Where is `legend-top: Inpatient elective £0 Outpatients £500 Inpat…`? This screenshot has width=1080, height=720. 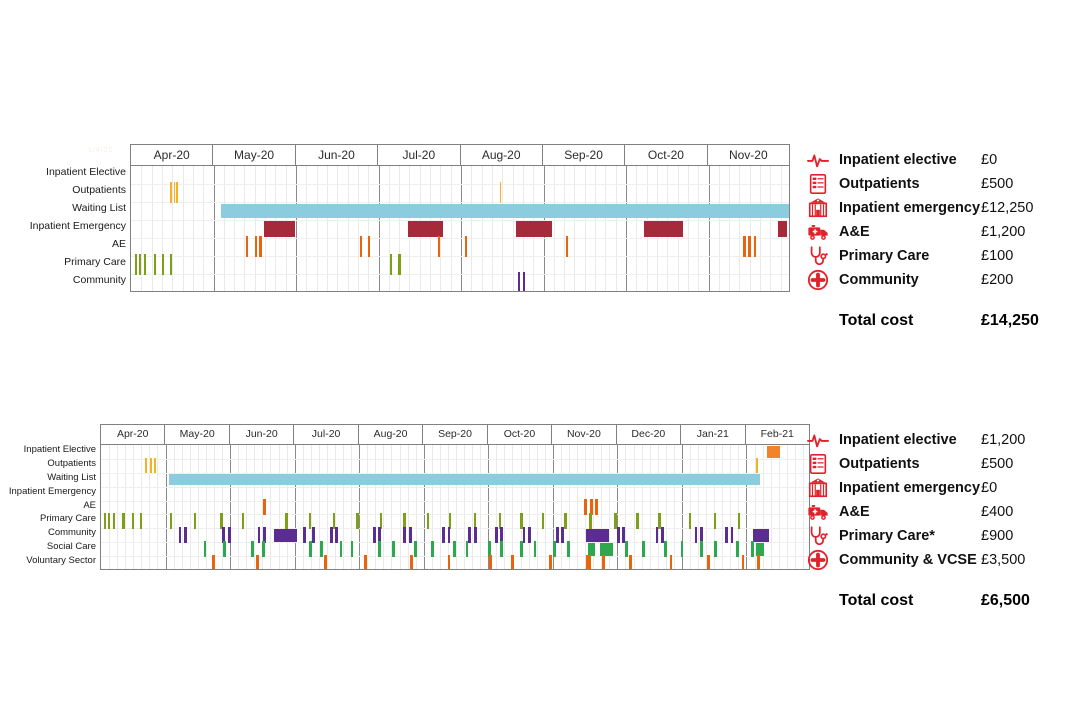 legend-top: Inpatient elective £0 Outpatients £500 Inpat… is located at coordinates (939, 241).